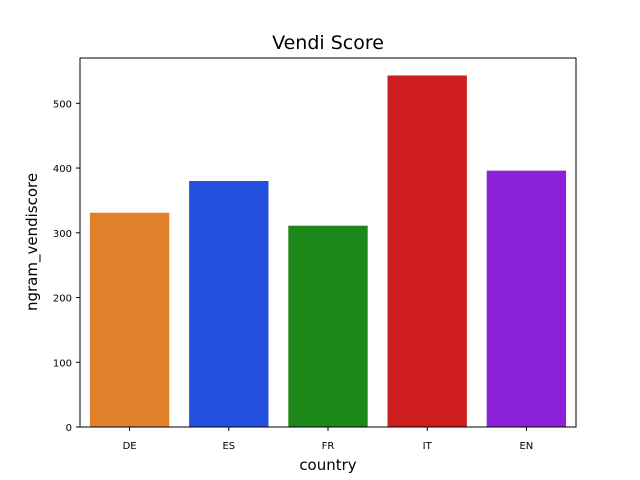 The height and width of the screenshot is (480, 640). What do you see at coordinates (228, 446) in the screenshot?
I see `x-tick-label: ES` at bounding box center [228, 446].